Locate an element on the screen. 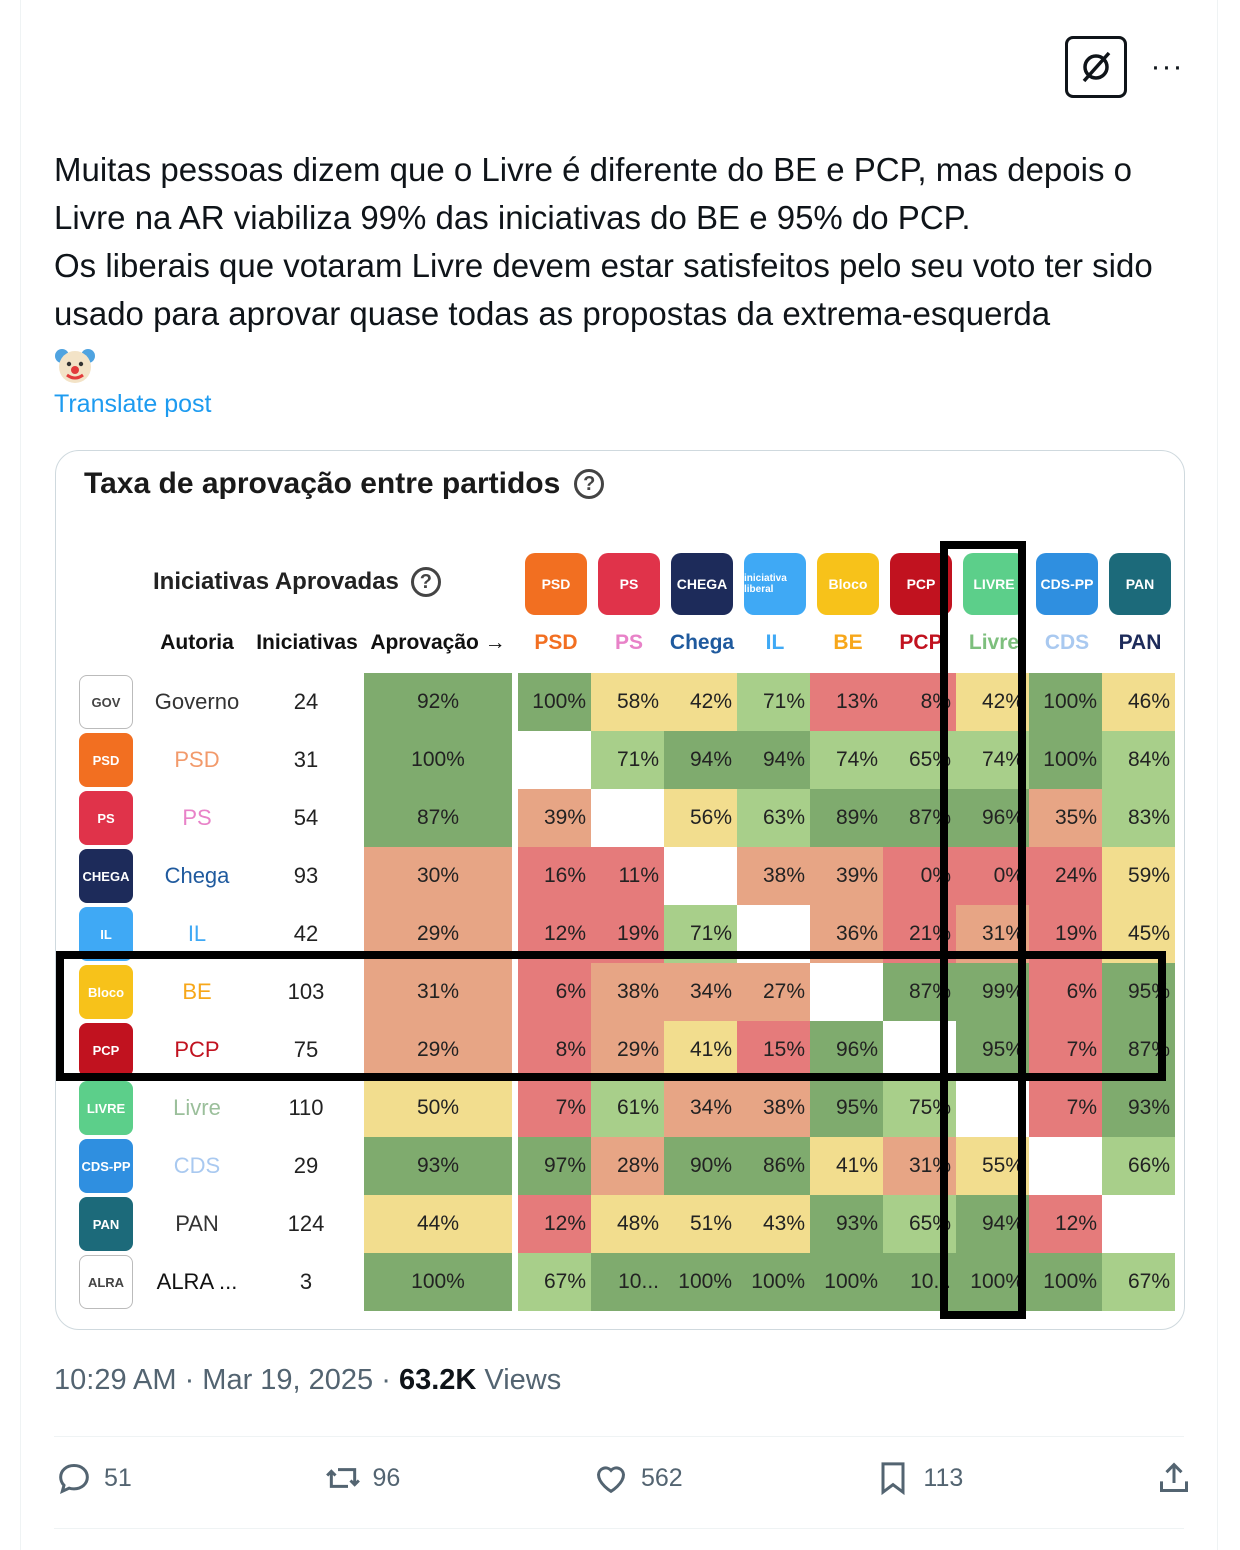  row-author: Chega is located at coordinates (197, 875).